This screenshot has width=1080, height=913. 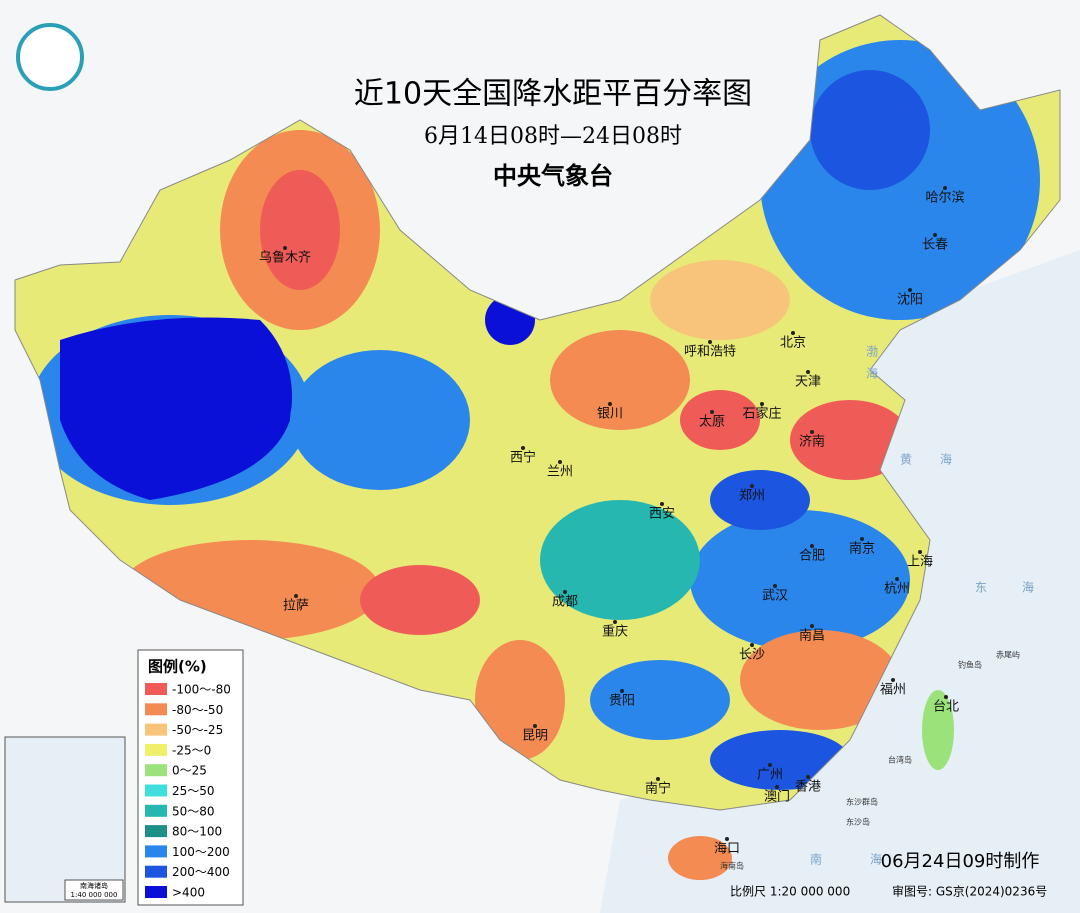 What do you see at coordinates (752, 496) in the screenshot?
I see `city-label: 郑州` at bounding box center [752, 496].